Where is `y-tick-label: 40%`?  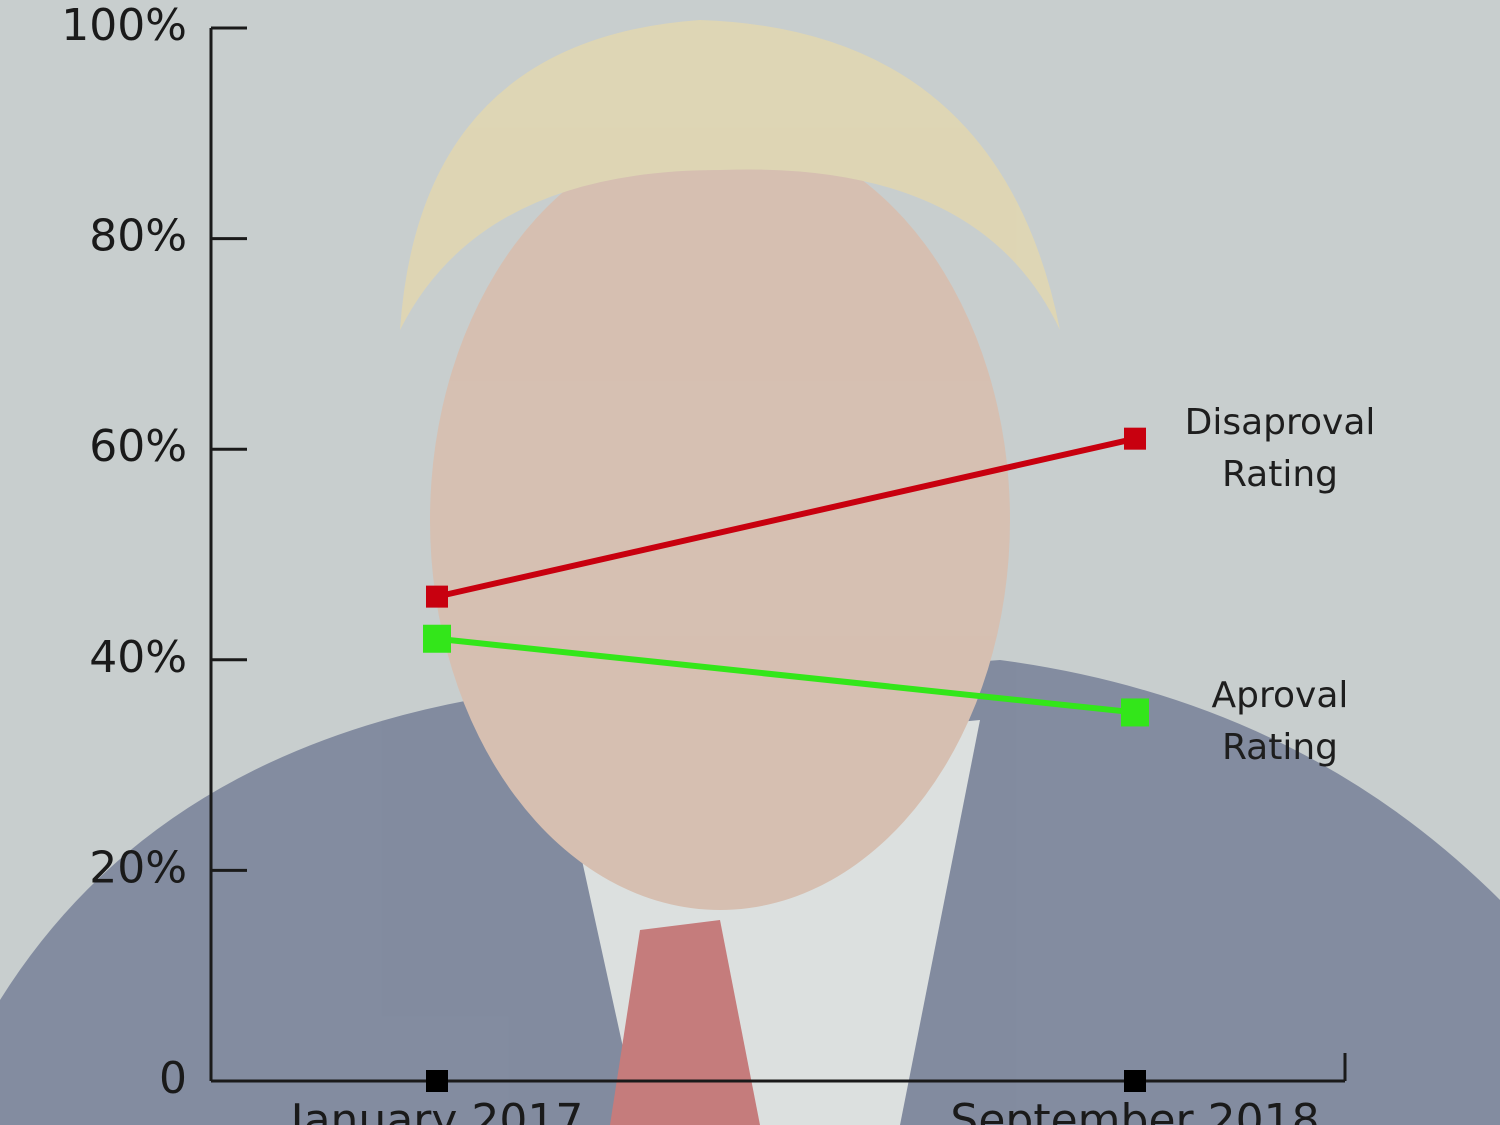
y-tick-label: 40% is located at coordinates (138, 657).